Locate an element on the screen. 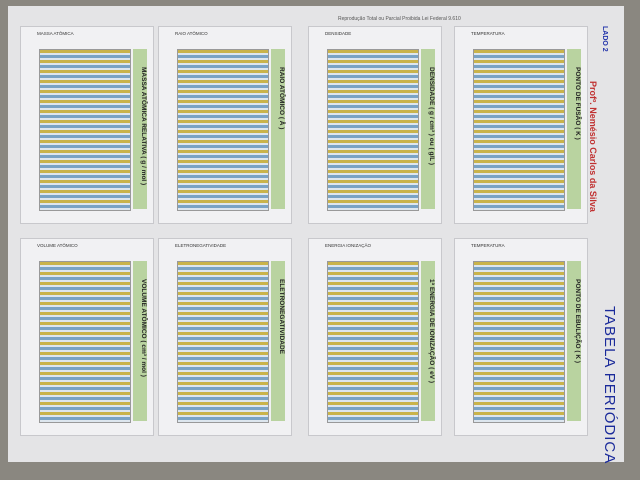  panel-title: PONTO DE EBULIÇÃO ( K ) is located at coordinates (577, 321).